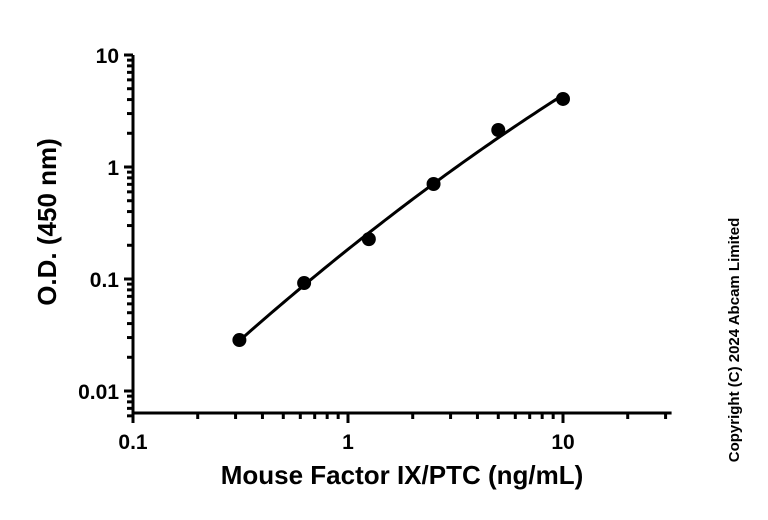  I want to click on y-axis-title: O.D. (450 nm), so click(47, 222).